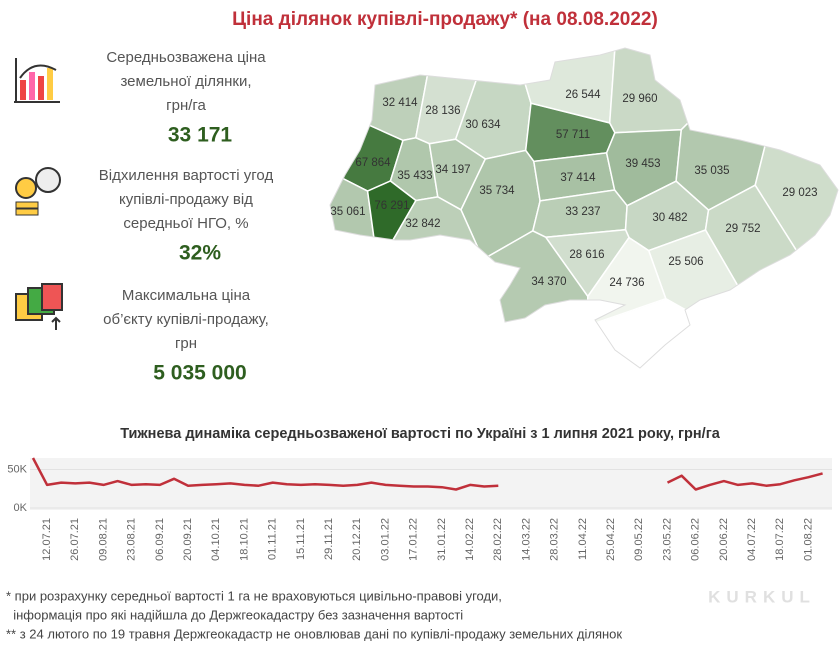  Describe the element at coordinates (498, 539) in the screenshot. I see `x-tick-label: 28.02.22` at that location.